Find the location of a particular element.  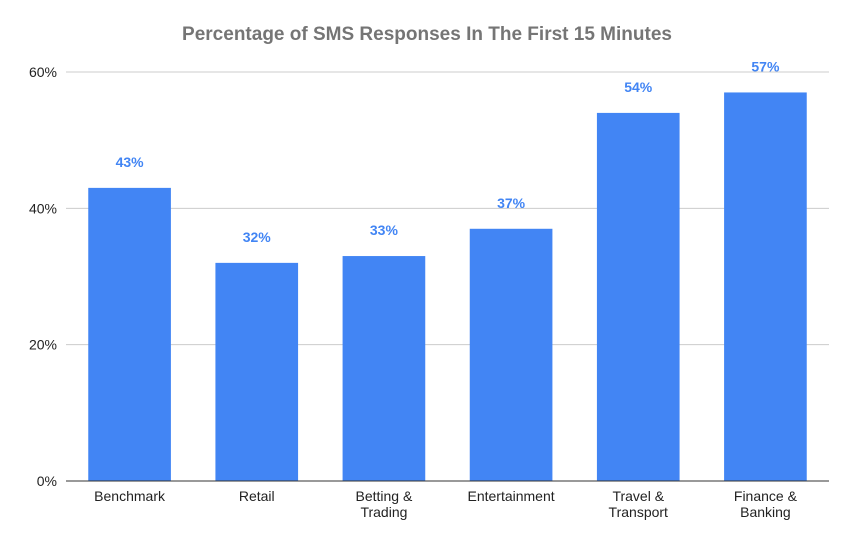

y-tick-label: 40% is located at coordinates (43, 208).